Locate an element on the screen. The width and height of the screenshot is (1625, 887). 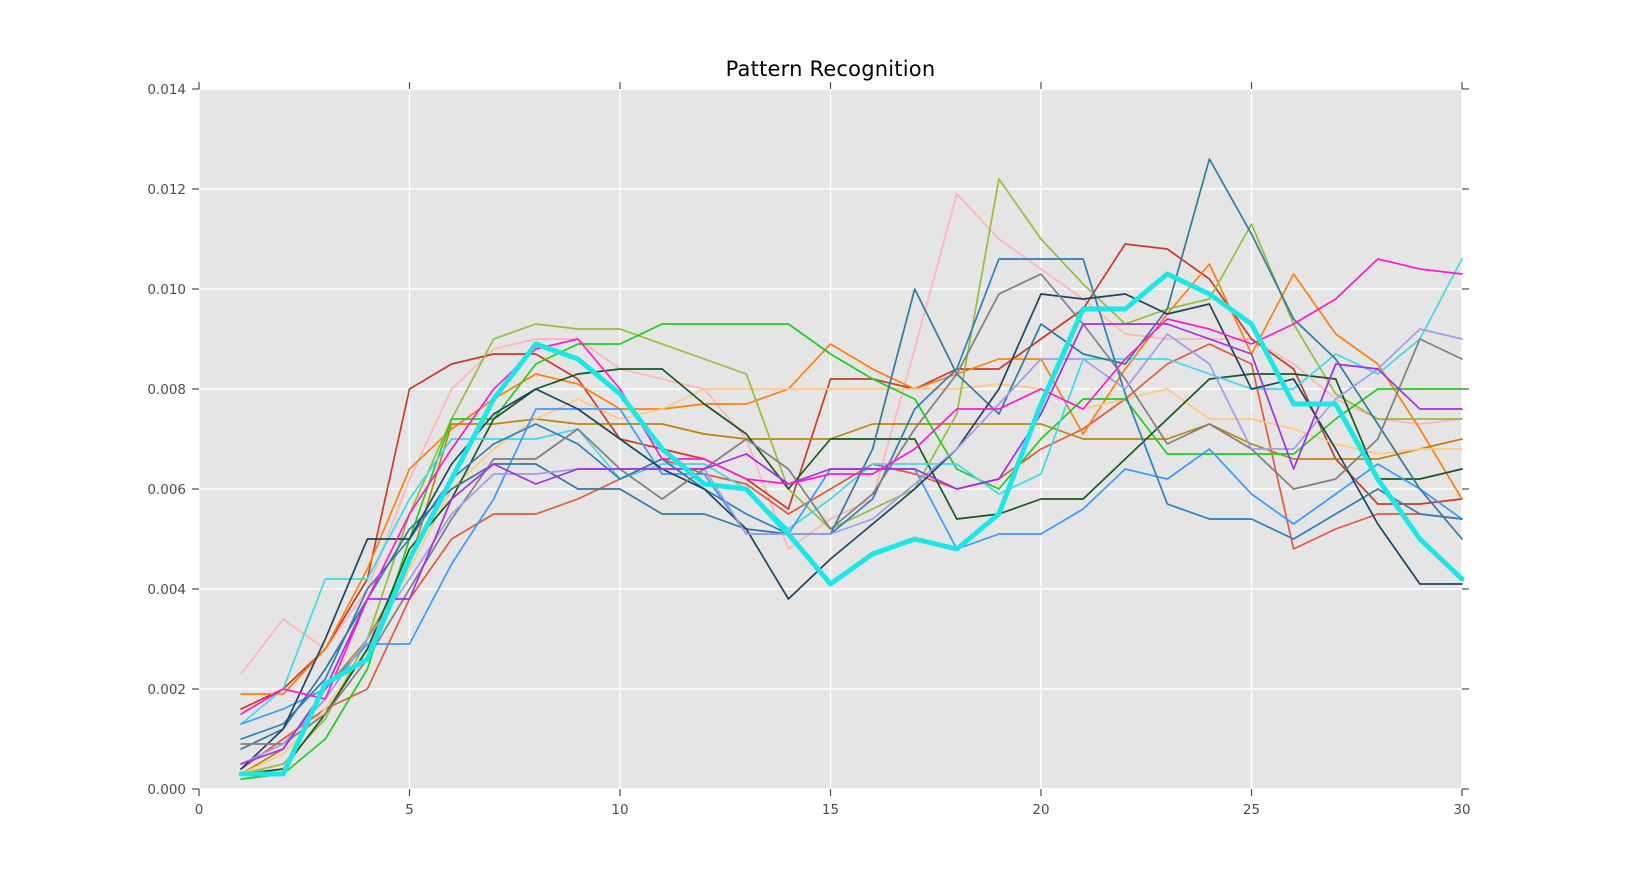
x-tick-label: 15 is located at coordinates (830, 810).